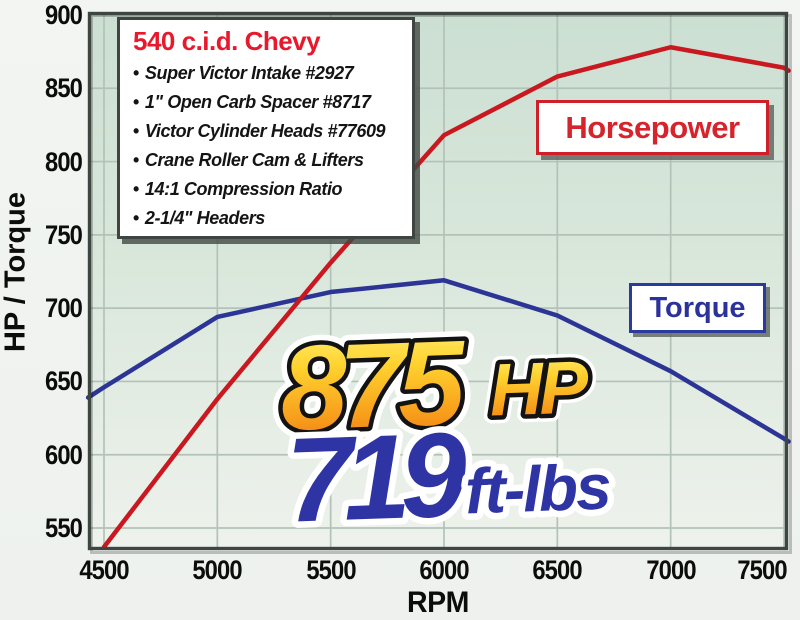  I want to click on peak-hp-unit: HP, so click(539, 388).